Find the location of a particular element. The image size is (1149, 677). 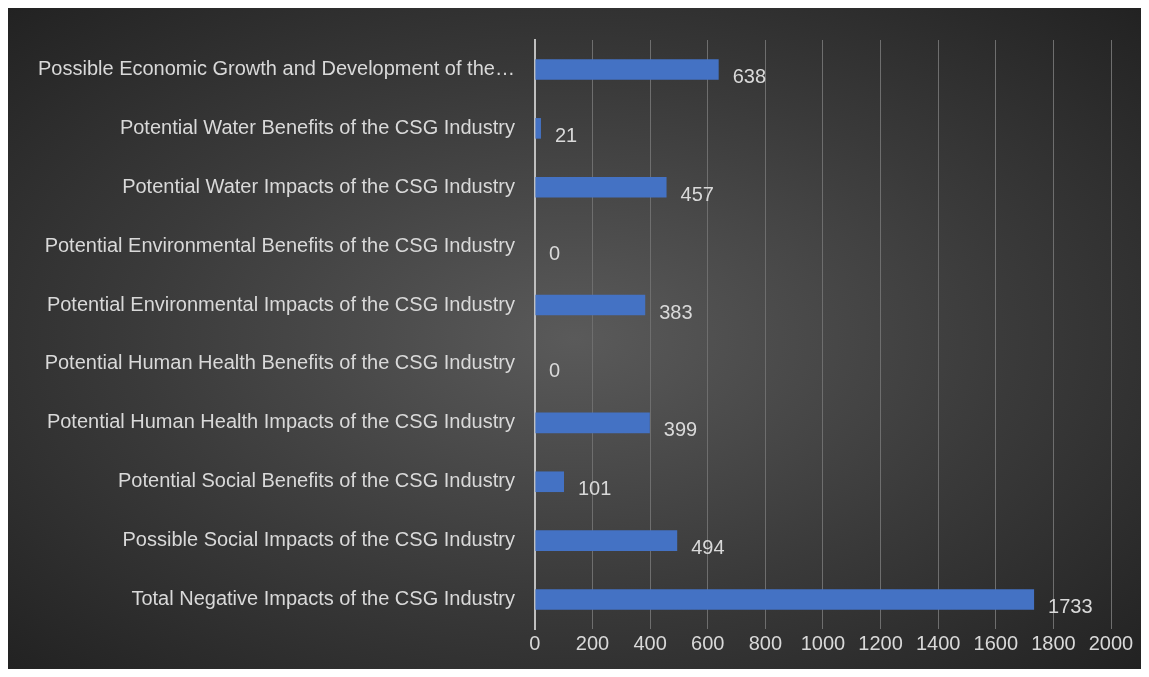

x-tick-label: 200 is located at coordinates (592, 642).